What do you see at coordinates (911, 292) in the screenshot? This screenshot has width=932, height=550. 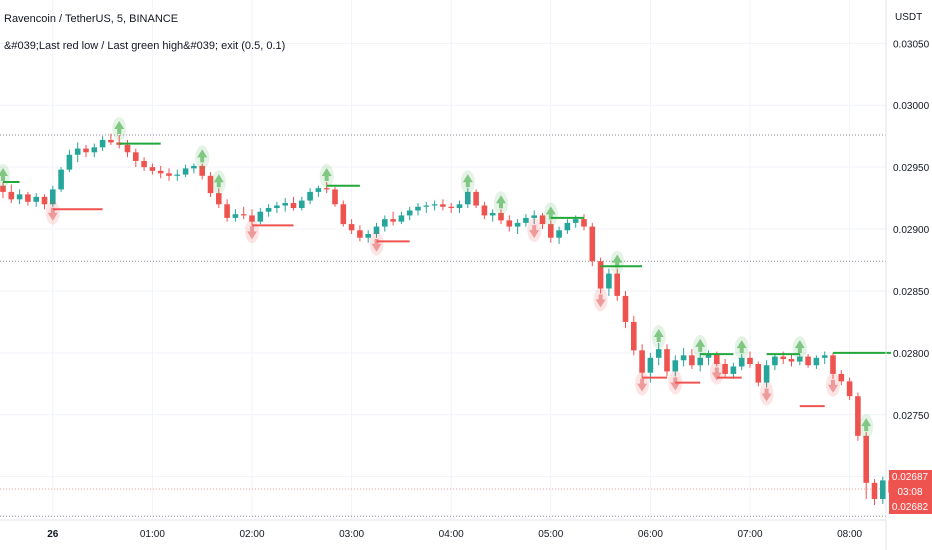 I see `y-tick-label: 0.02850` at bounding box center [911, 292].